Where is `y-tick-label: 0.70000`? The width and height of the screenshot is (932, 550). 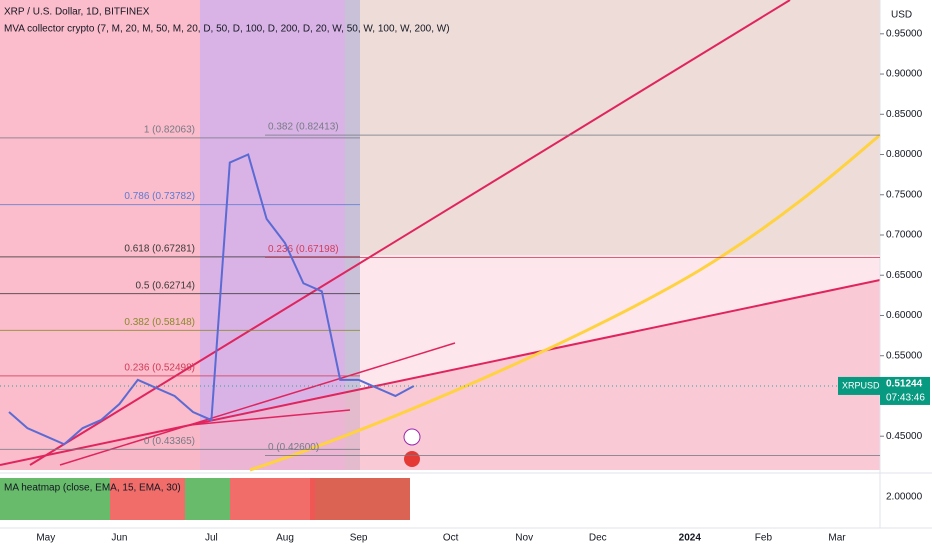 y-tick-label: 0.70000 is located at coordinates (904, 235).